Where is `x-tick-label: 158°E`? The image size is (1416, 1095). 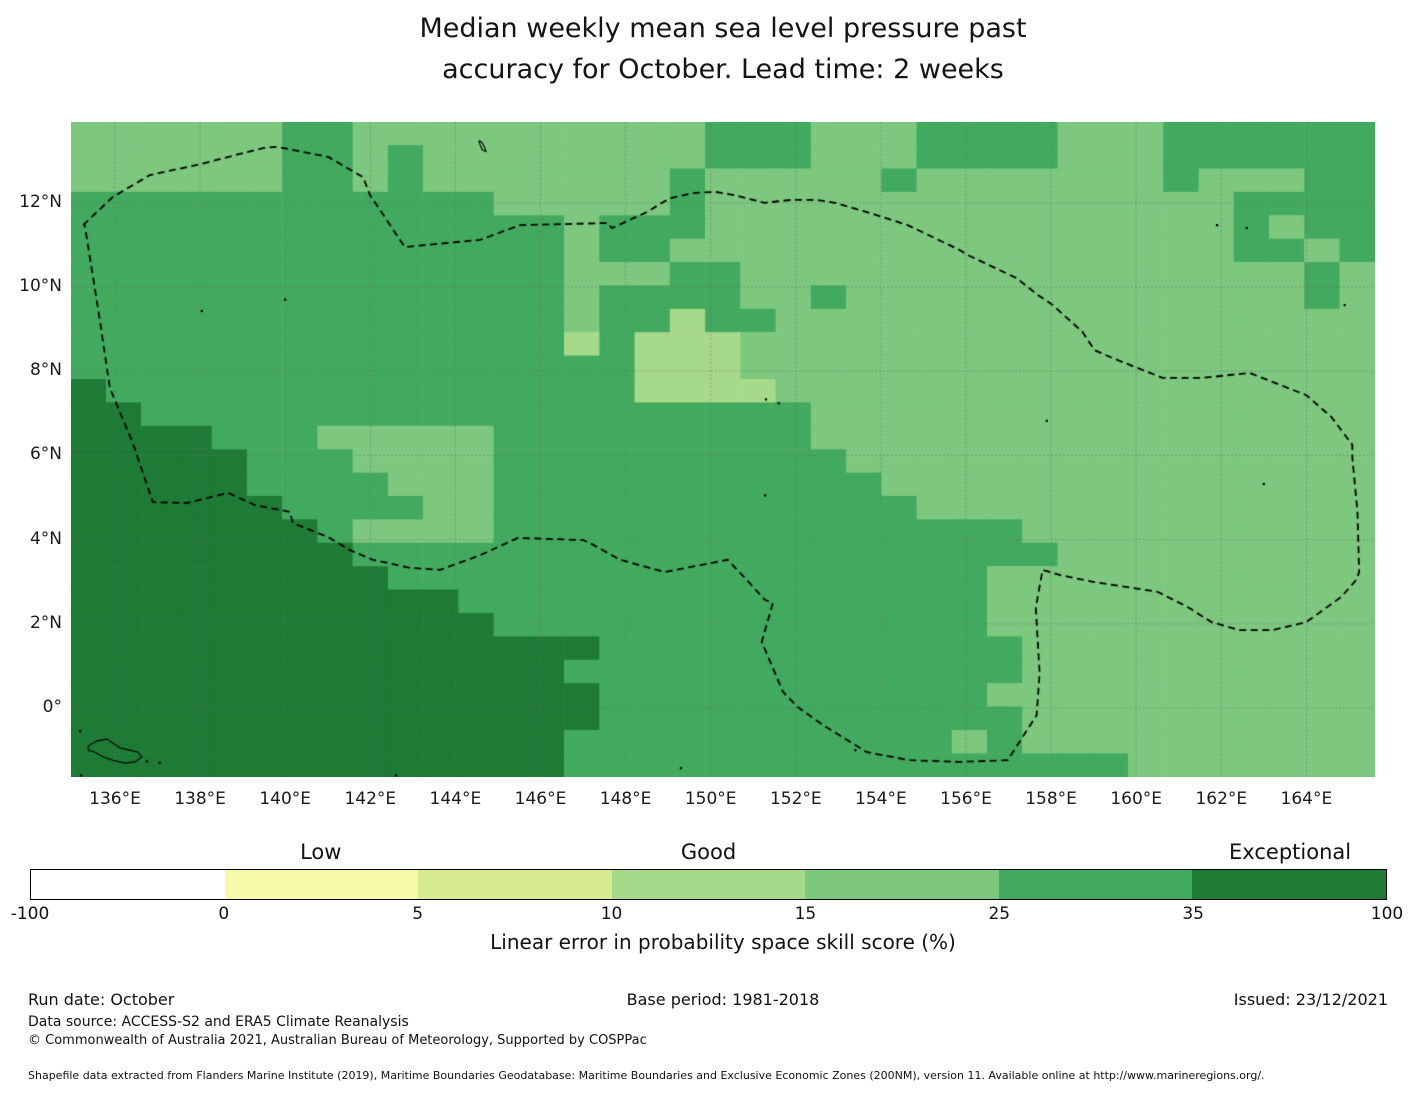
x-tick-label: 158°E is located at coordinates (1051, 799).